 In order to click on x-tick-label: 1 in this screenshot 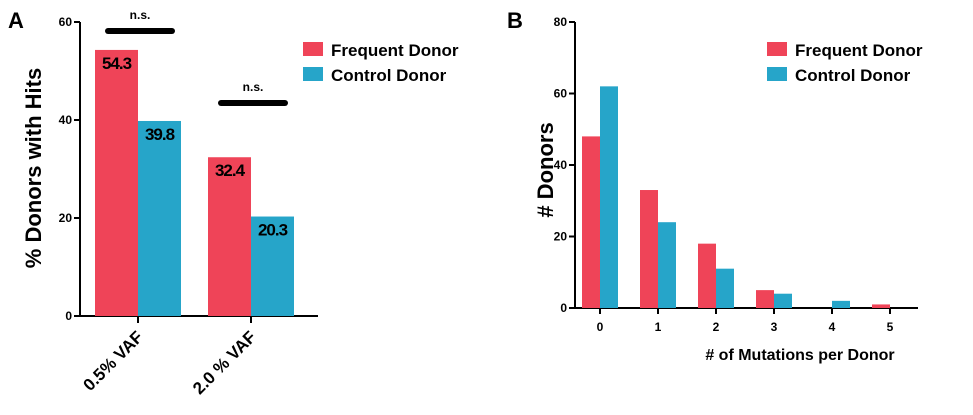, I will do `click(658, 327)`.